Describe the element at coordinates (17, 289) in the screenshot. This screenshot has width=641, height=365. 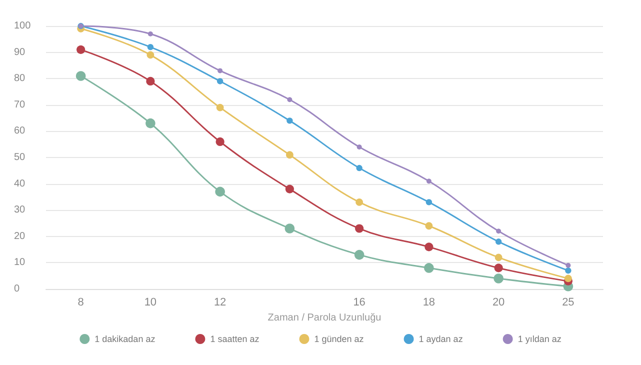
I see `y-tick-label: 0` at that location.